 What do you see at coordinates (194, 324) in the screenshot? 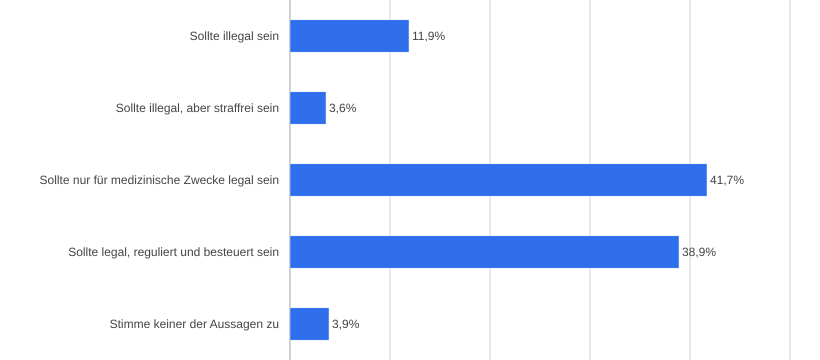
I see `y-tick-label: Stimme keiner der Aussagen zu` at bounding box center [194, 324].